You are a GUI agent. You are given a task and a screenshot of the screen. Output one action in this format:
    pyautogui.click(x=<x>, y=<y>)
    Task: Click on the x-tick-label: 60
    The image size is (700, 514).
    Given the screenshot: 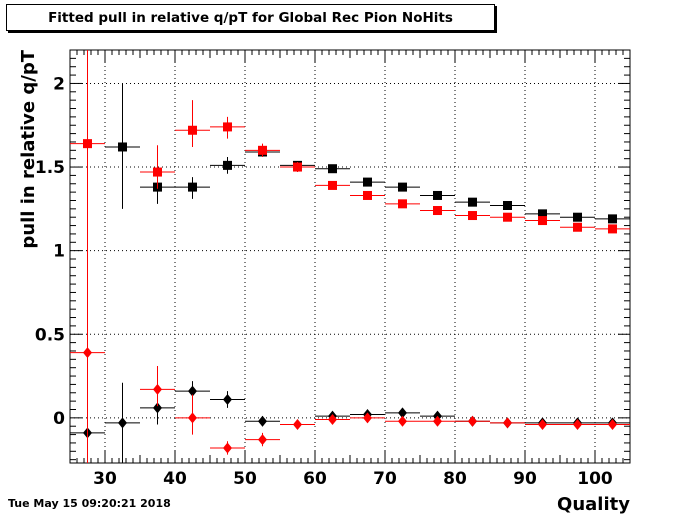 What is the action you would take?
    pyautogui.click(x=315, y=479)
    